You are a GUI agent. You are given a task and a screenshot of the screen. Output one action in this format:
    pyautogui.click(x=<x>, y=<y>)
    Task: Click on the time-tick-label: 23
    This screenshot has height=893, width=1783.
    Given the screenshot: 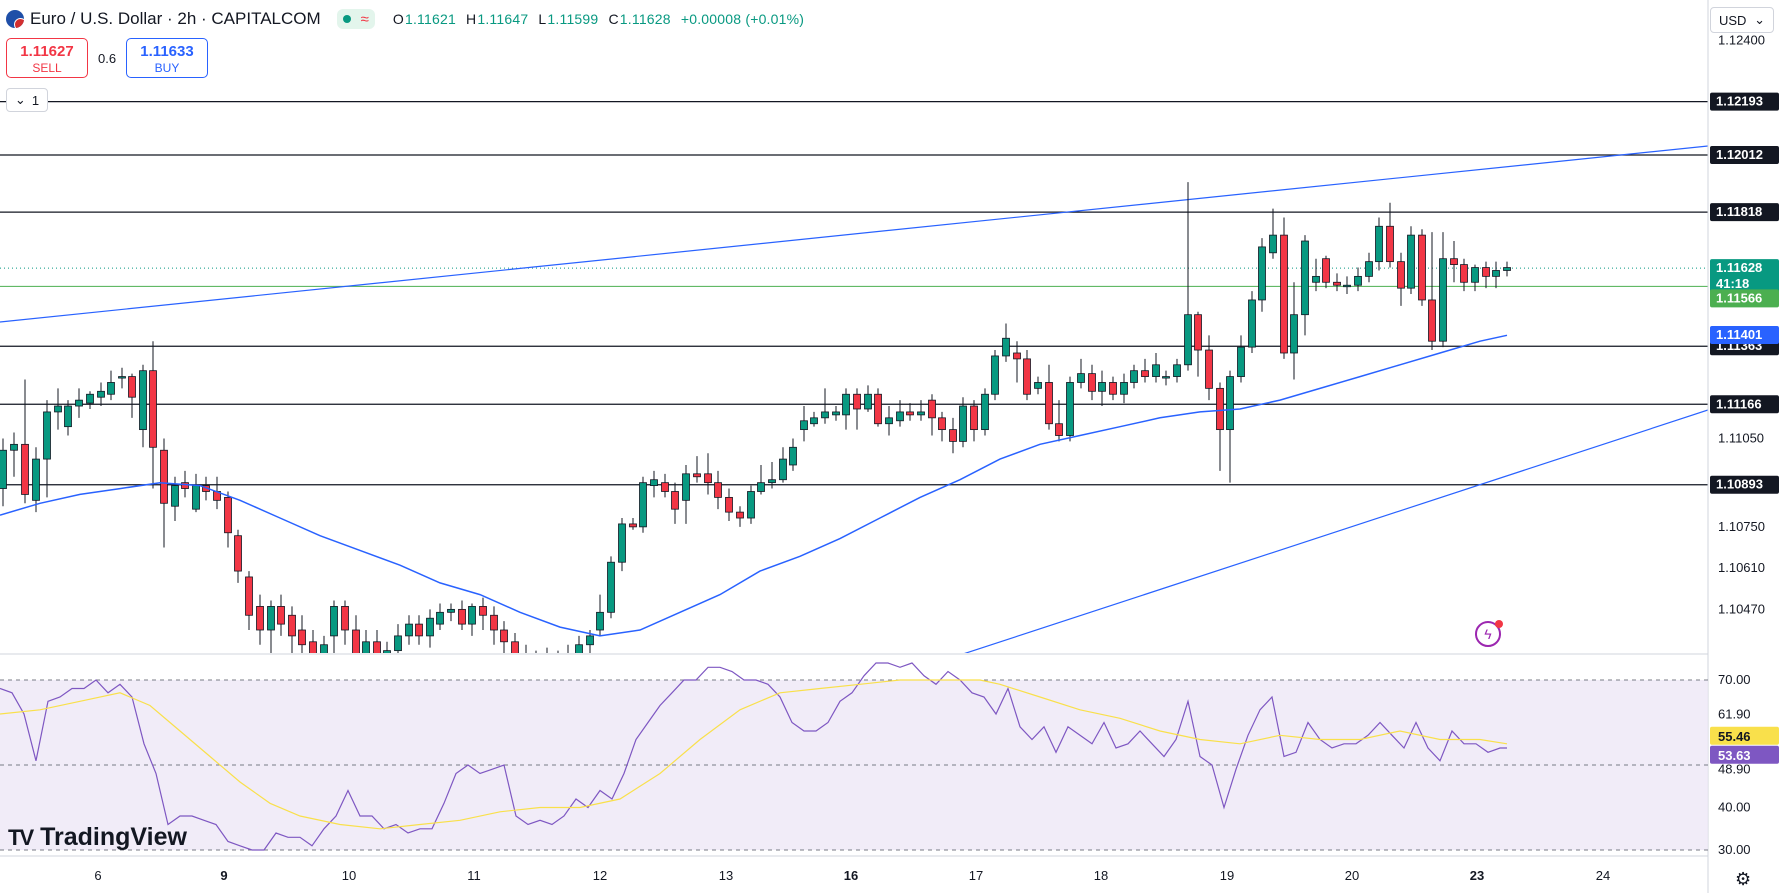 What is the action you would take?
    pyautogui.click(x=1477, y=875)
    